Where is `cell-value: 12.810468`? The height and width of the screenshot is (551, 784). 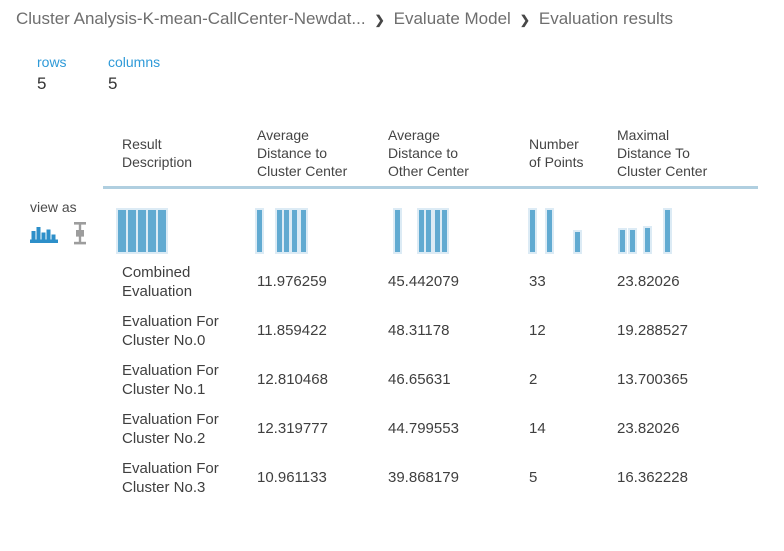
cell-value: 12.810468 is located at coordinates (292, 379).